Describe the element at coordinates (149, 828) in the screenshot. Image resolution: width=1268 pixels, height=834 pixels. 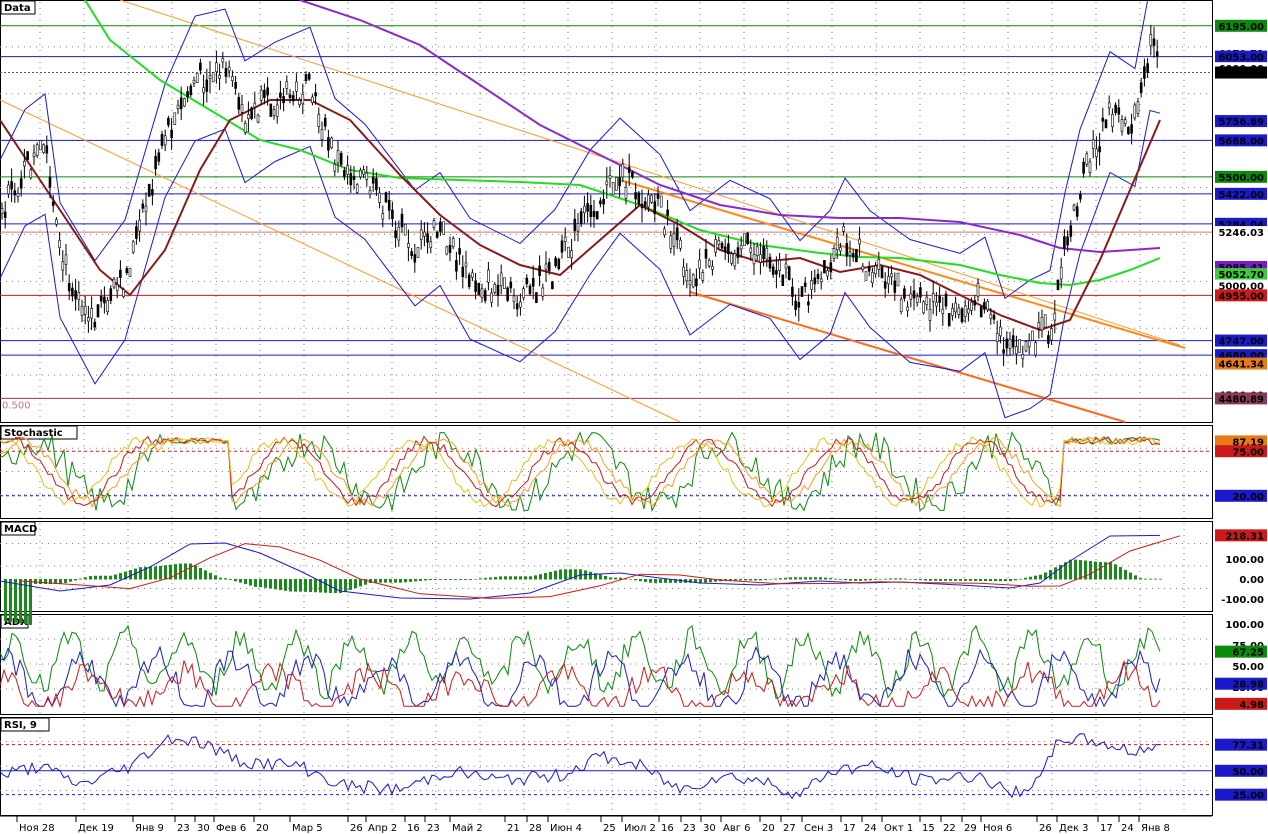
I see `x-tick-label: Янв 9` at that location.